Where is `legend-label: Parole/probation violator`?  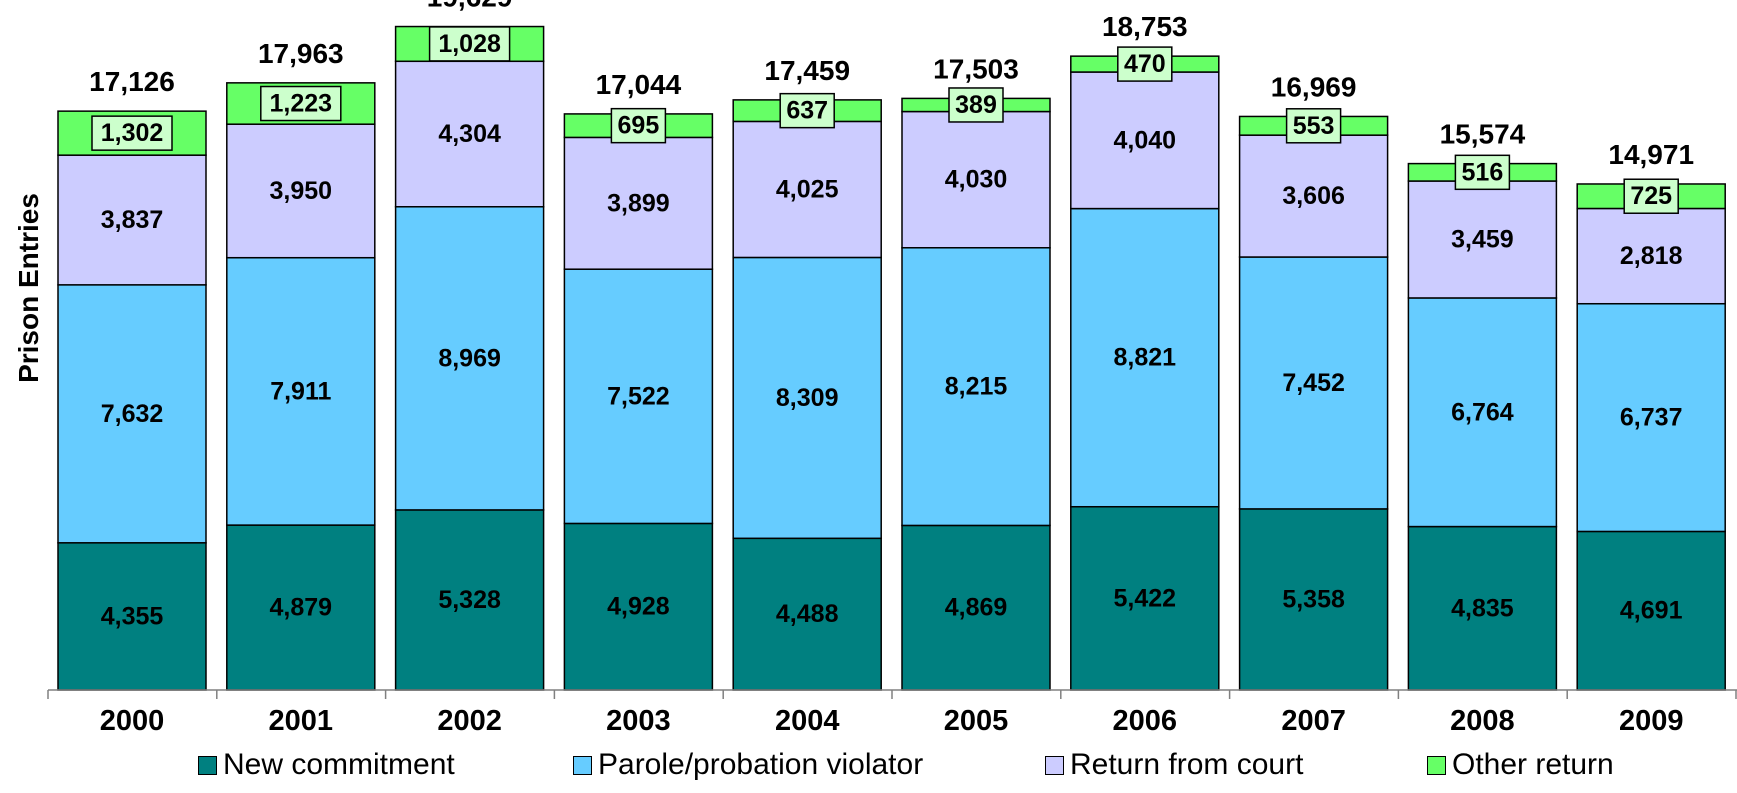
legend-label: Parole/probation violator is located at coordinates (761, 764).